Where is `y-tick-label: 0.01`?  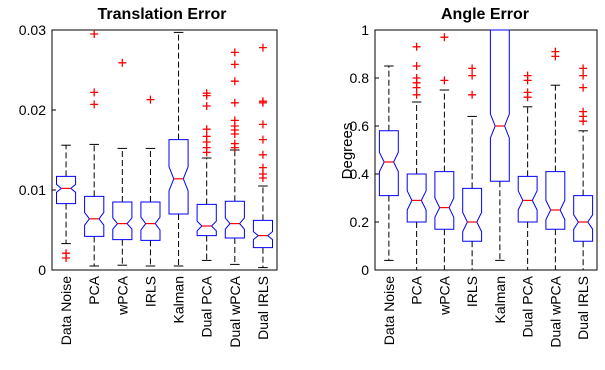
y-tick-label: 0.01 is located at coordinates (32, 190).